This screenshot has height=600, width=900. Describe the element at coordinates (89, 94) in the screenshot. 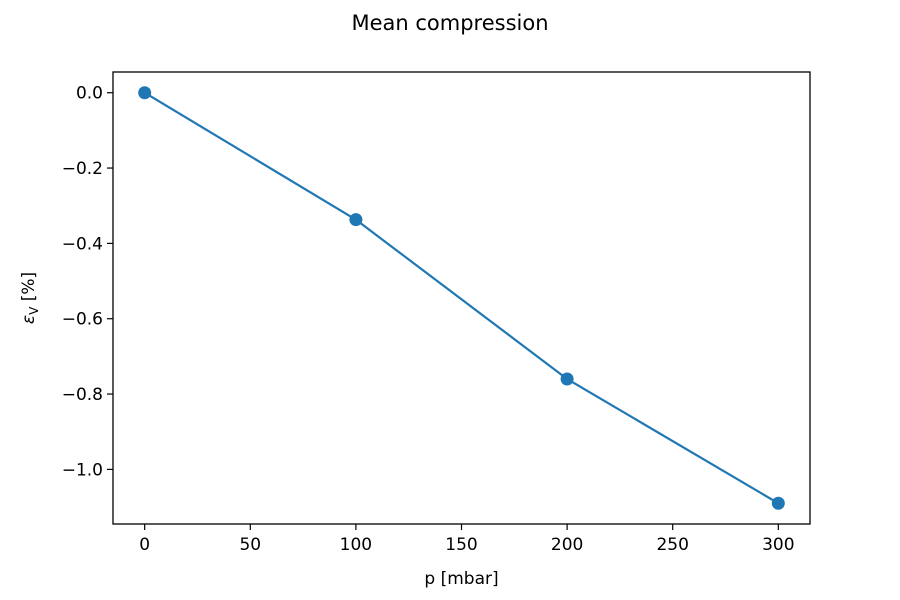

I see `y-tick-label: 0.0` at that location.